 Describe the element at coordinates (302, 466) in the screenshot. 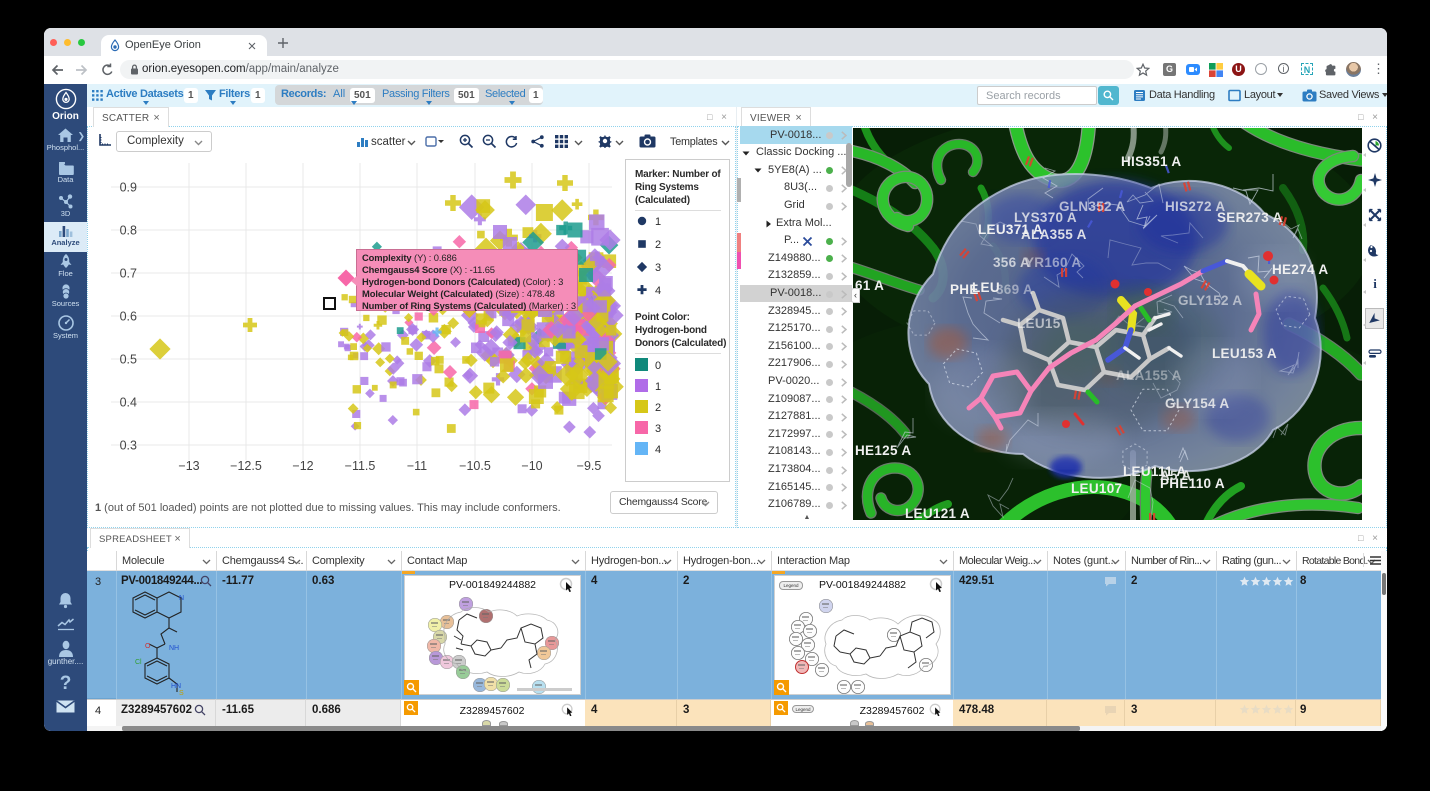

I see `svg-text: −12` at that location.